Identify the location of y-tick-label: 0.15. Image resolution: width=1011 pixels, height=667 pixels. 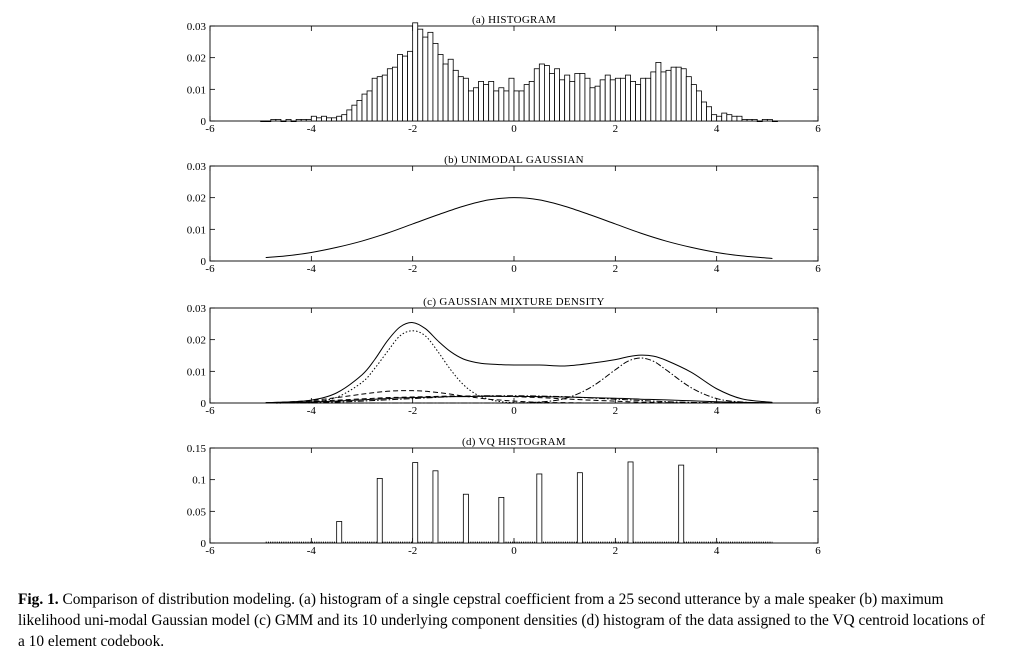
(197, 449).